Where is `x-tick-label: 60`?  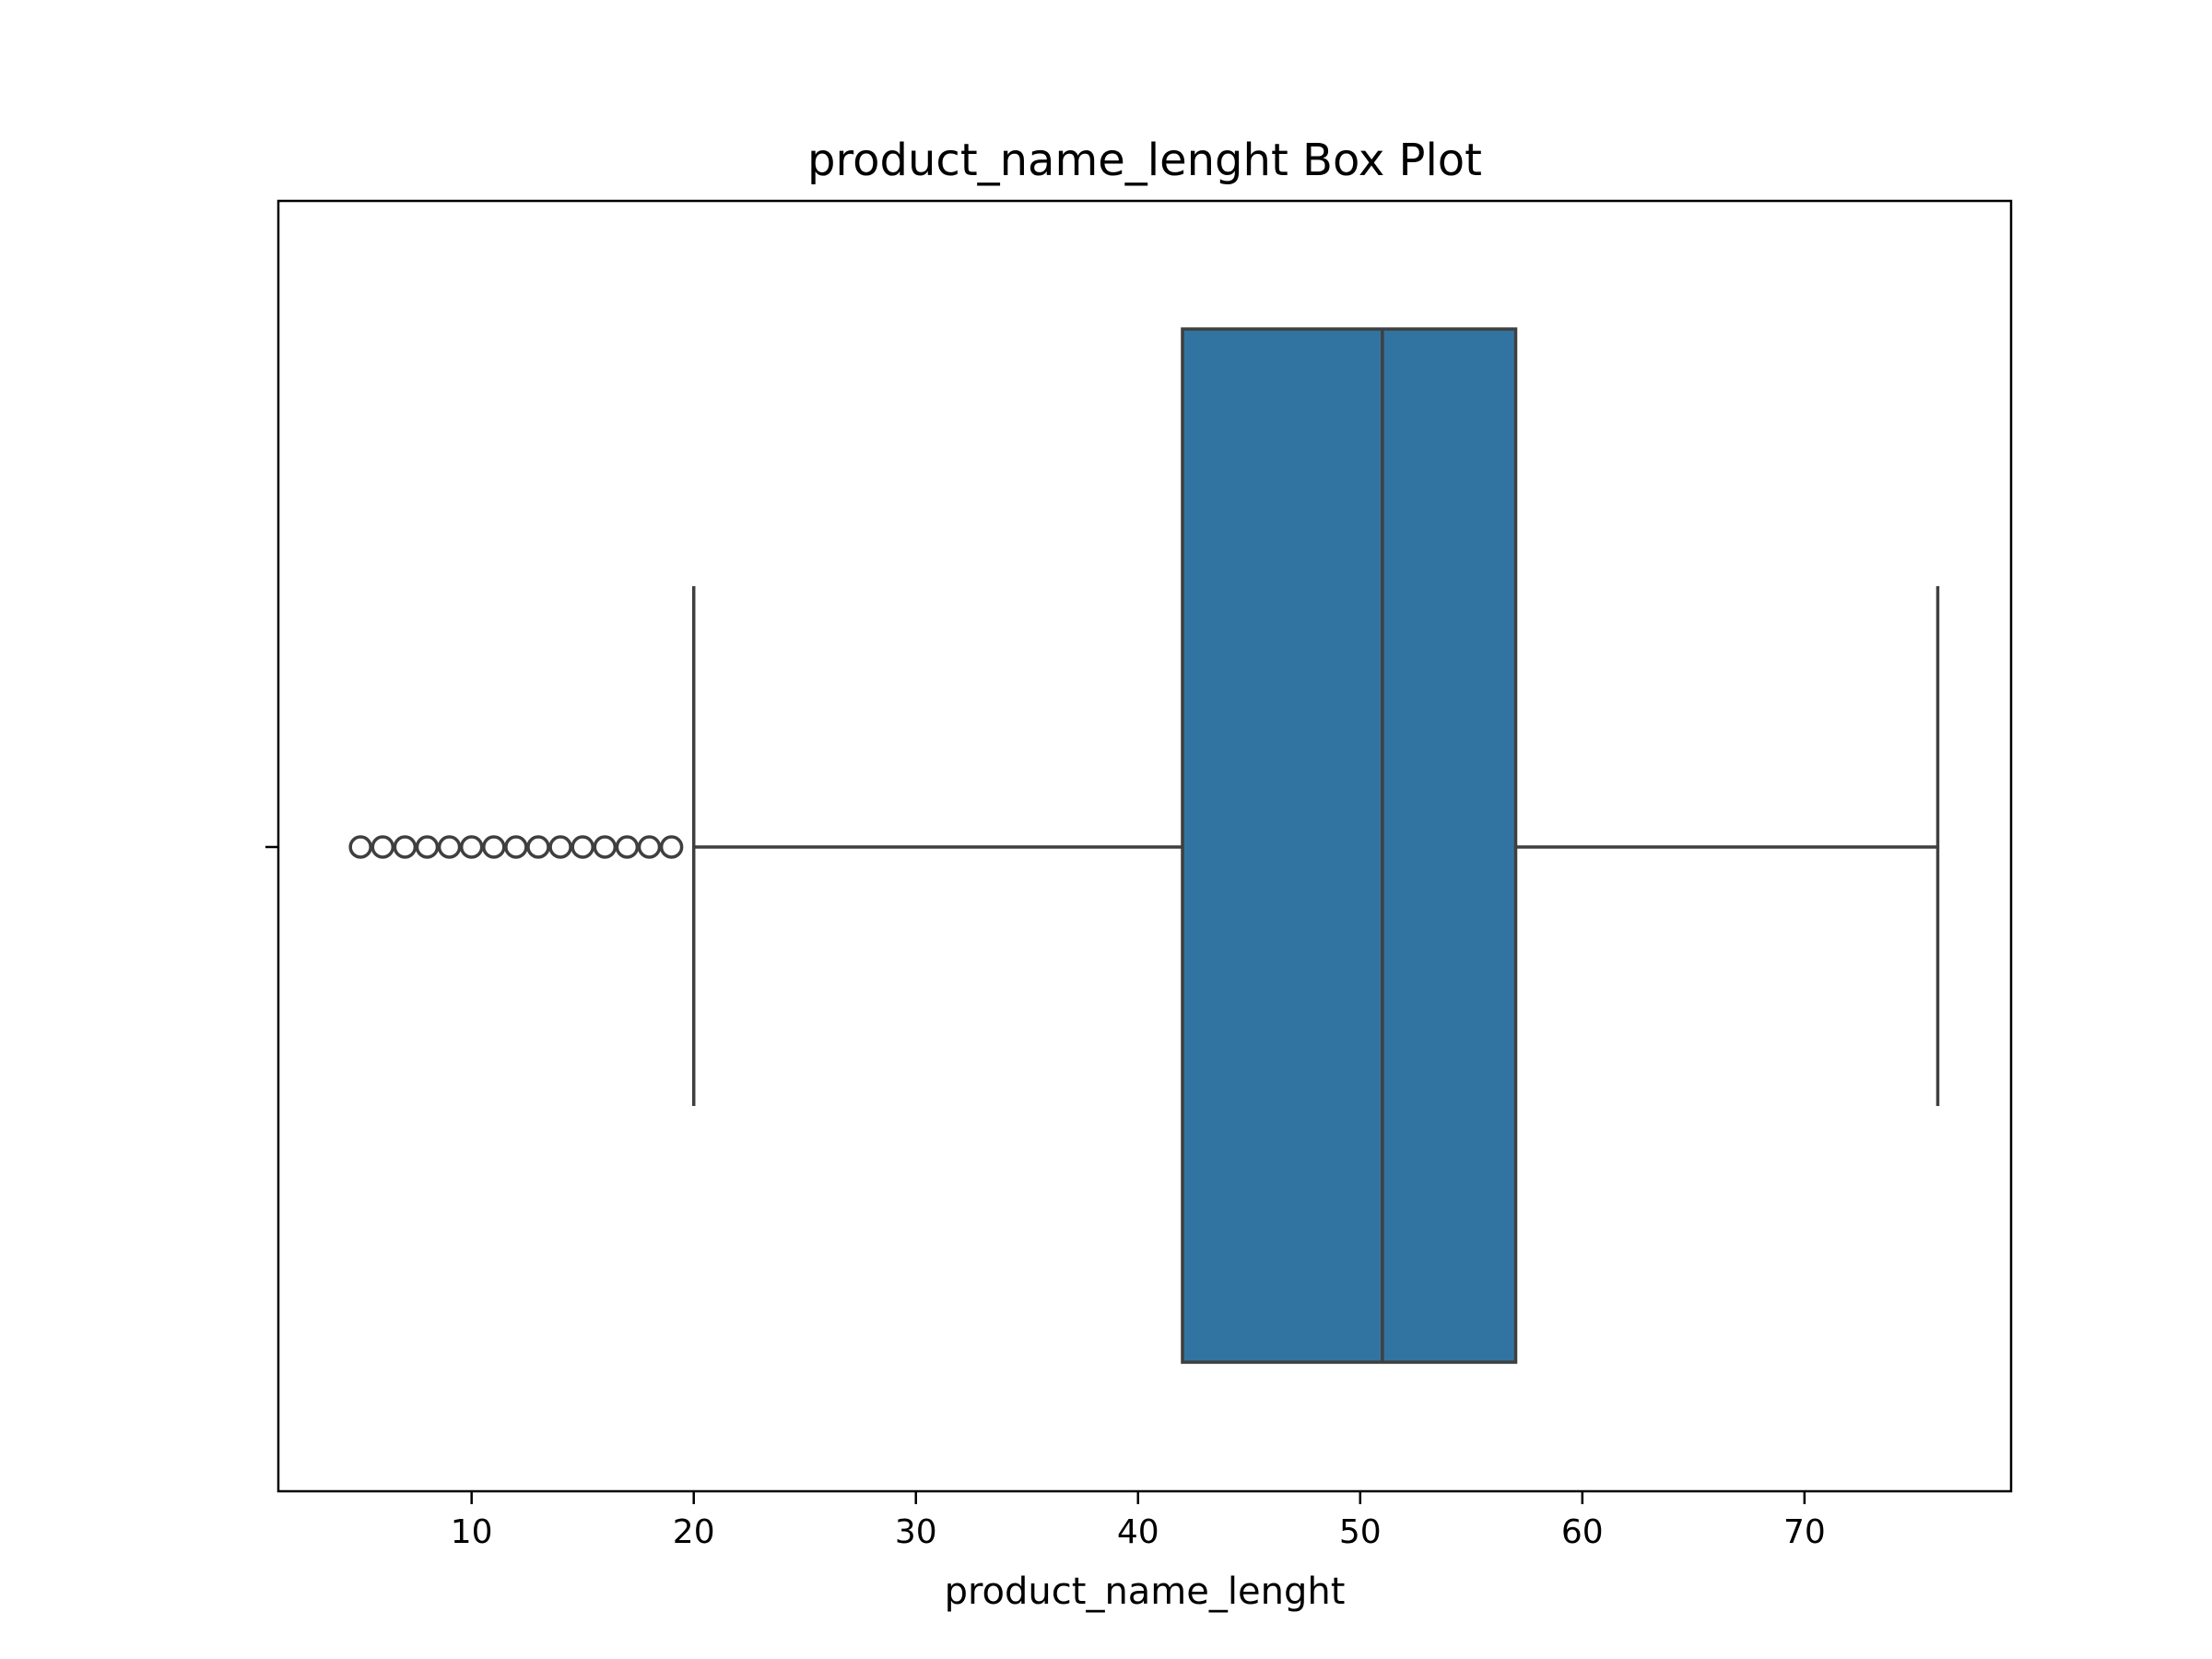
x-tick-label: 60 is located at coordinates (1582, 1532).